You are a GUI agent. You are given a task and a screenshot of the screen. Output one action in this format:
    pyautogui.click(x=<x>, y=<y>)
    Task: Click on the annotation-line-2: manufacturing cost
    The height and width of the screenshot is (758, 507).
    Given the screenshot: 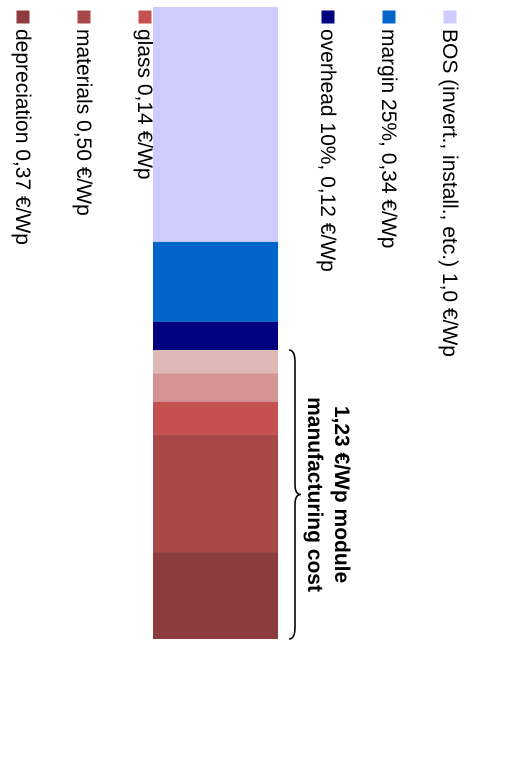 What is the action you would take?
    pyautogui.click(x=314, y=494)
    